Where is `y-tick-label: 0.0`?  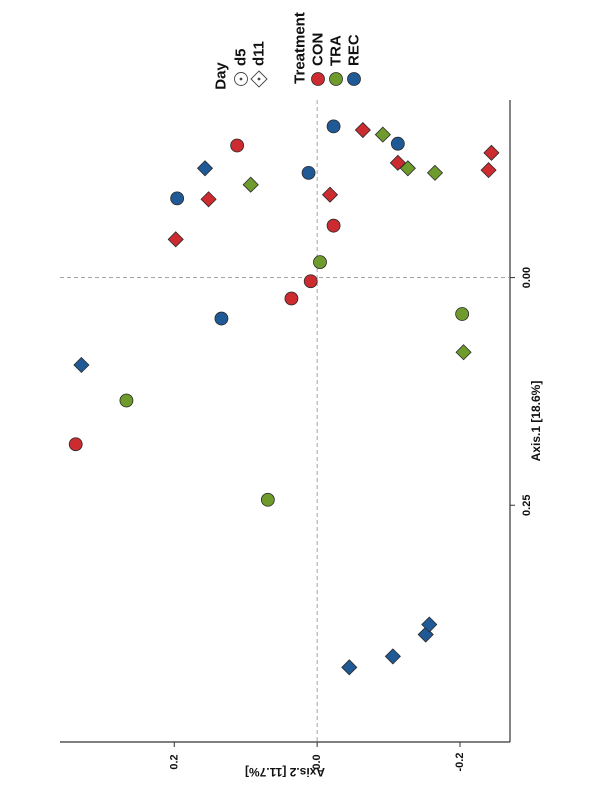 y-tick-label: 0.0 is located at coordinates (317, 761).